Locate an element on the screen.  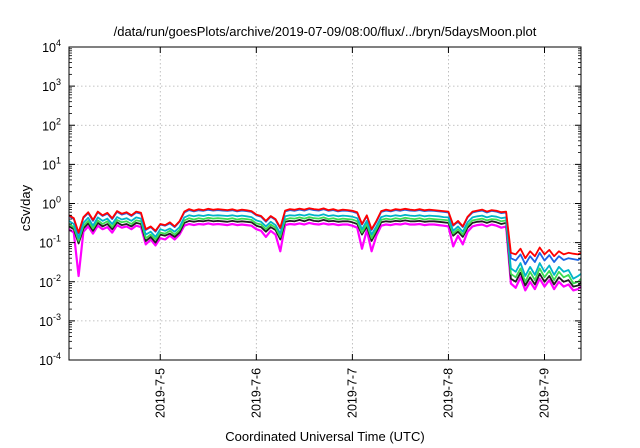
x-axis-label: Coordinated Universal Time (UTC) is located at coordinates (324, 436).